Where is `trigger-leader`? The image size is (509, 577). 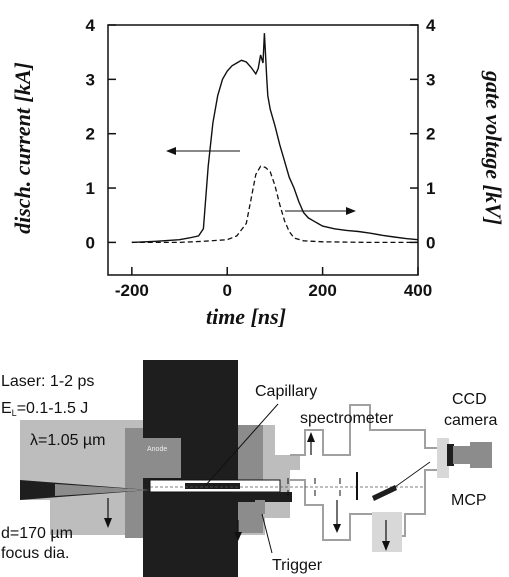 trigger-leader is located at coordinates (267, 533).